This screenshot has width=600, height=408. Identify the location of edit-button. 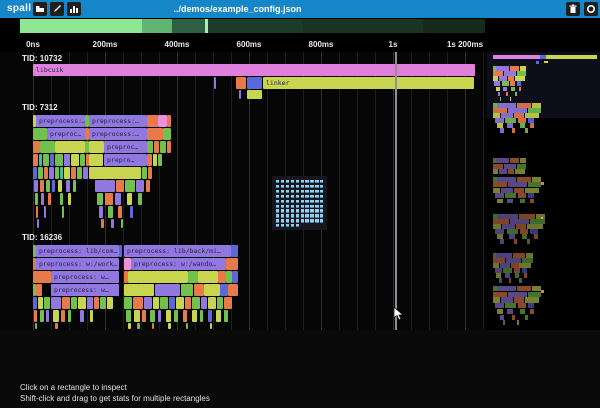
(57, 9).